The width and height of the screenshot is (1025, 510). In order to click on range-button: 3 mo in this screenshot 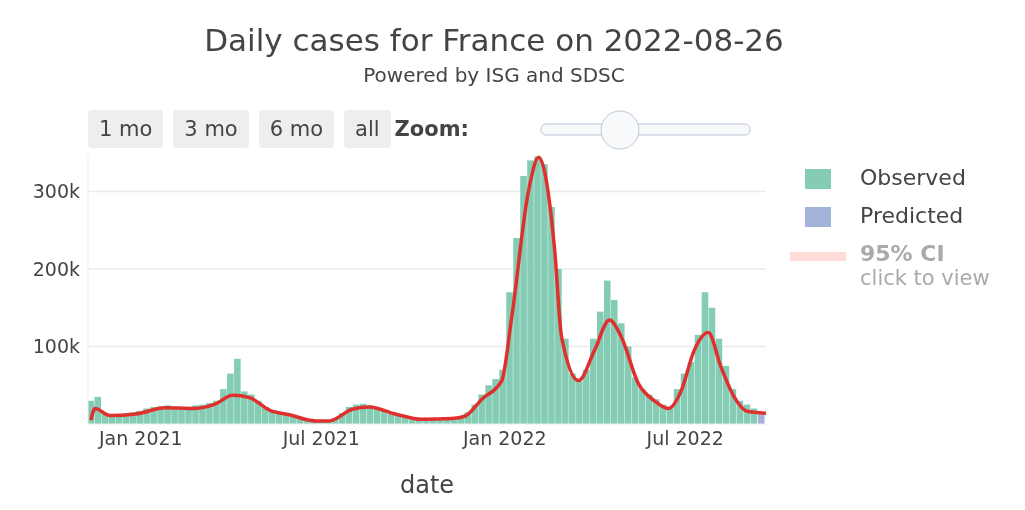, I will do `click(211, 129)`.